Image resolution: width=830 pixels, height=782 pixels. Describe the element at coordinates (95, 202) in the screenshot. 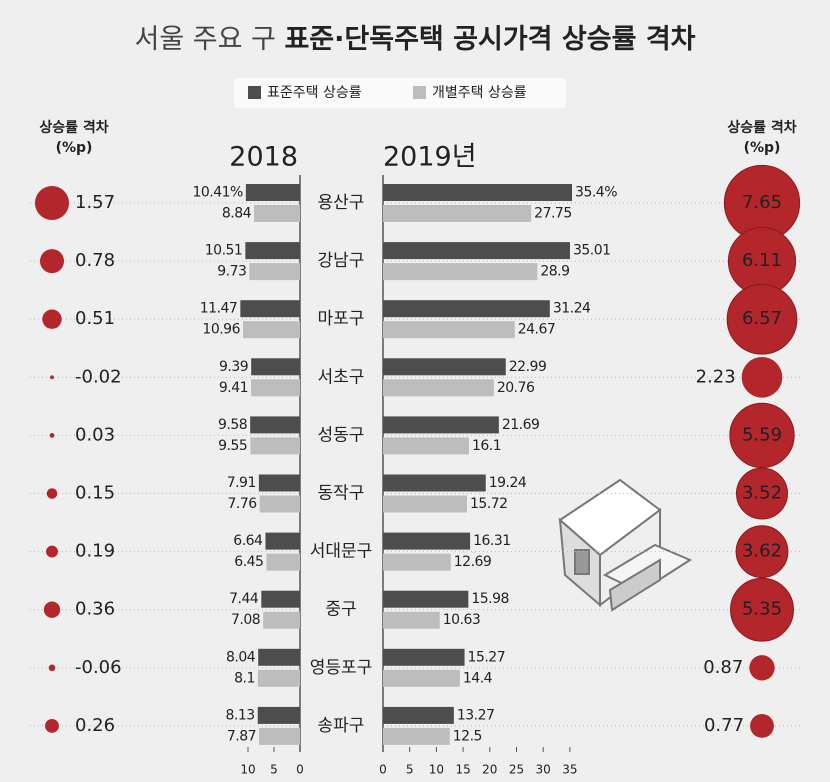

I see `bubble-label: 1.57` at that location.